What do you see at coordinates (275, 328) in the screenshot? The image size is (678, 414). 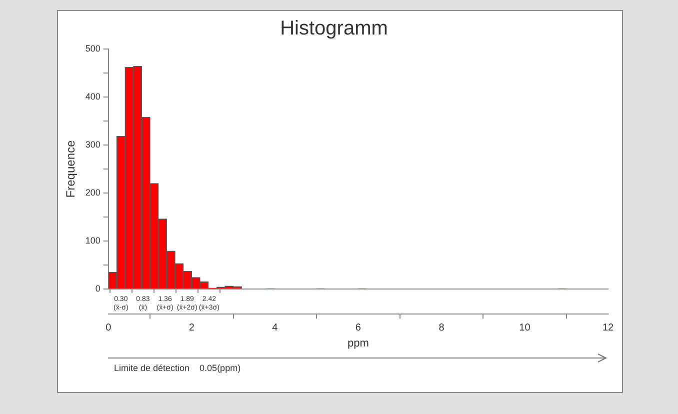 I see `x-tick-label: 4` at bounding box center [275, 328].